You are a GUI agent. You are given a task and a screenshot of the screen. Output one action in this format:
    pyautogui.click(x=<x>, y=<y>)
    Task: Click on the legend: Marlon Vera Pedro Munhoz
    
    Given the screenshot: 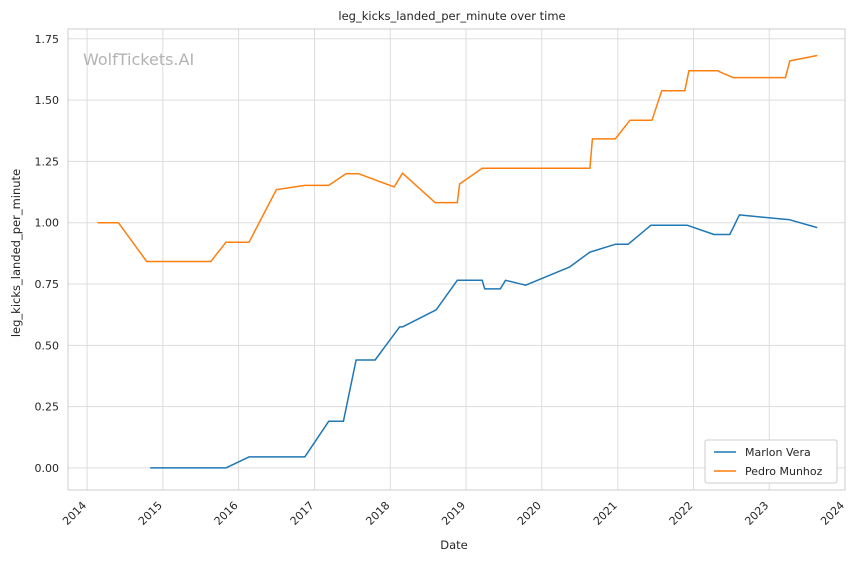 What is the action you would take?
    pyautogui.click(x=771, y=461)
    